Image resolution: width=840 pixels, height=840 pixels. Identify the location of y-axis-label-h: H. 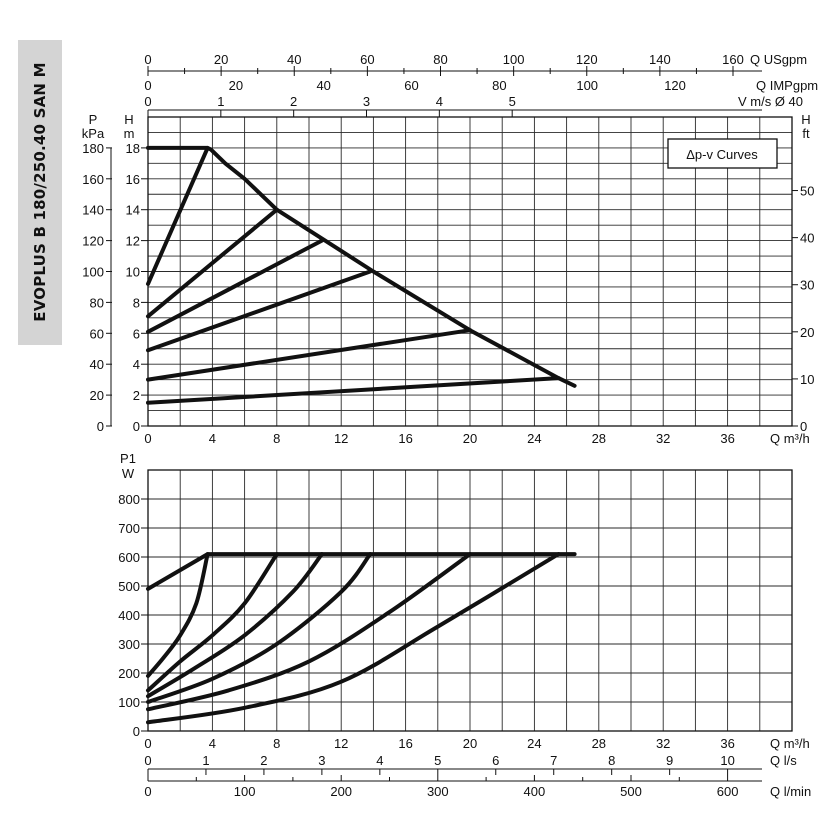
(128, 119).